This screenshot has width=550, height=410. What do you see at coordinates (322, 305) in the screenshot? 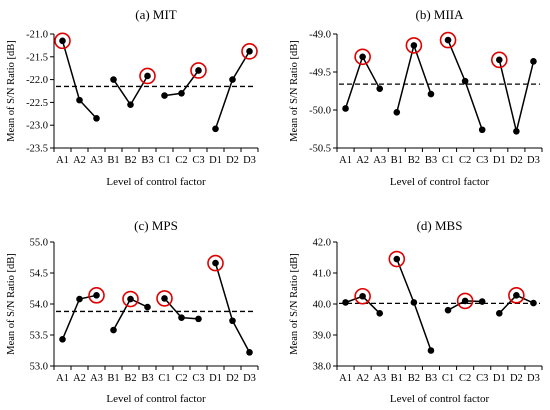
I see `y-tick-label: 40.0` at bounding box center [322, 305].